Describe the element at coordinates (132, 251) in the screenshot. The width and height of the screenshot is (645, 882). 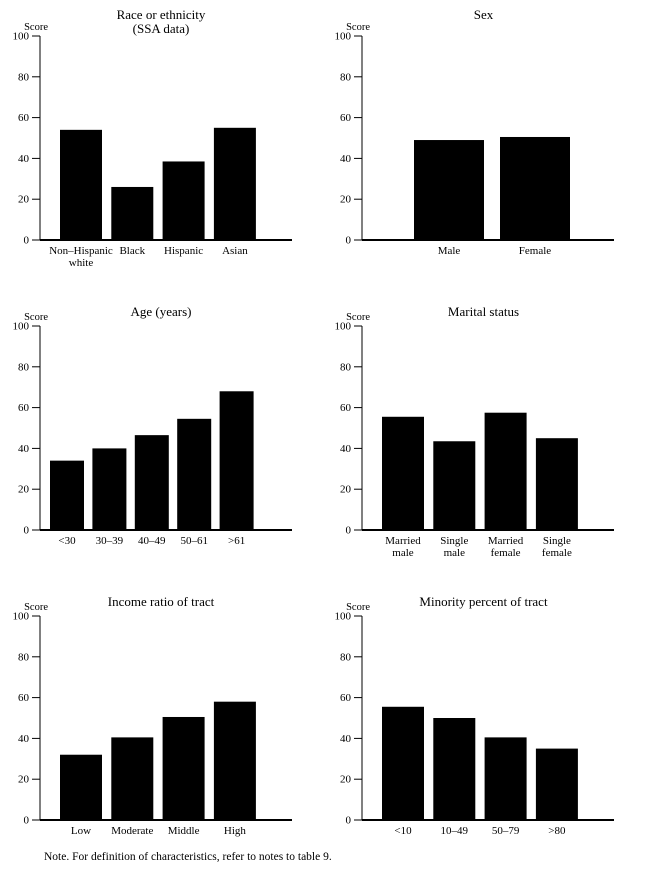
I see `x-category-label: Black` at that location.